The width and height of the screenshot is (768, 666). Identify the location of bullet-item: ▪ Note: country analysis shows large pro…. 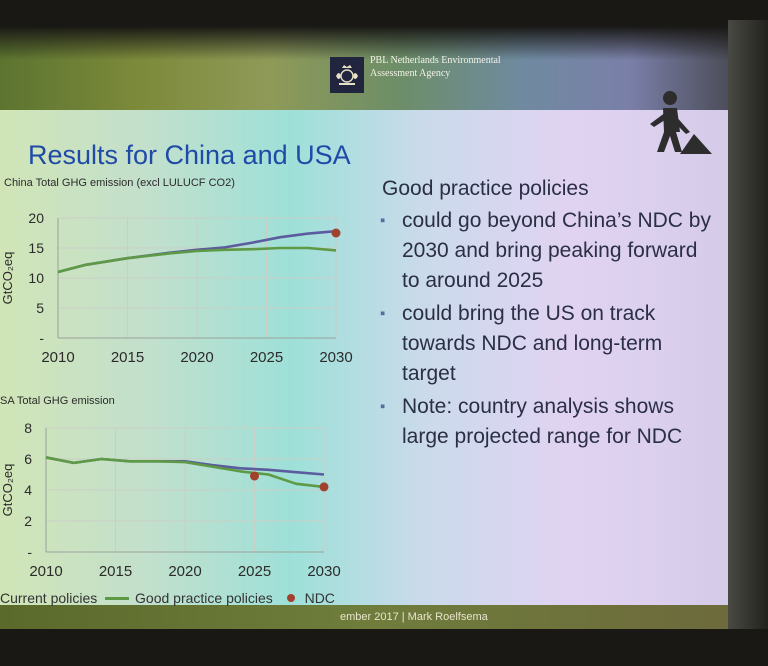
(542, 422).